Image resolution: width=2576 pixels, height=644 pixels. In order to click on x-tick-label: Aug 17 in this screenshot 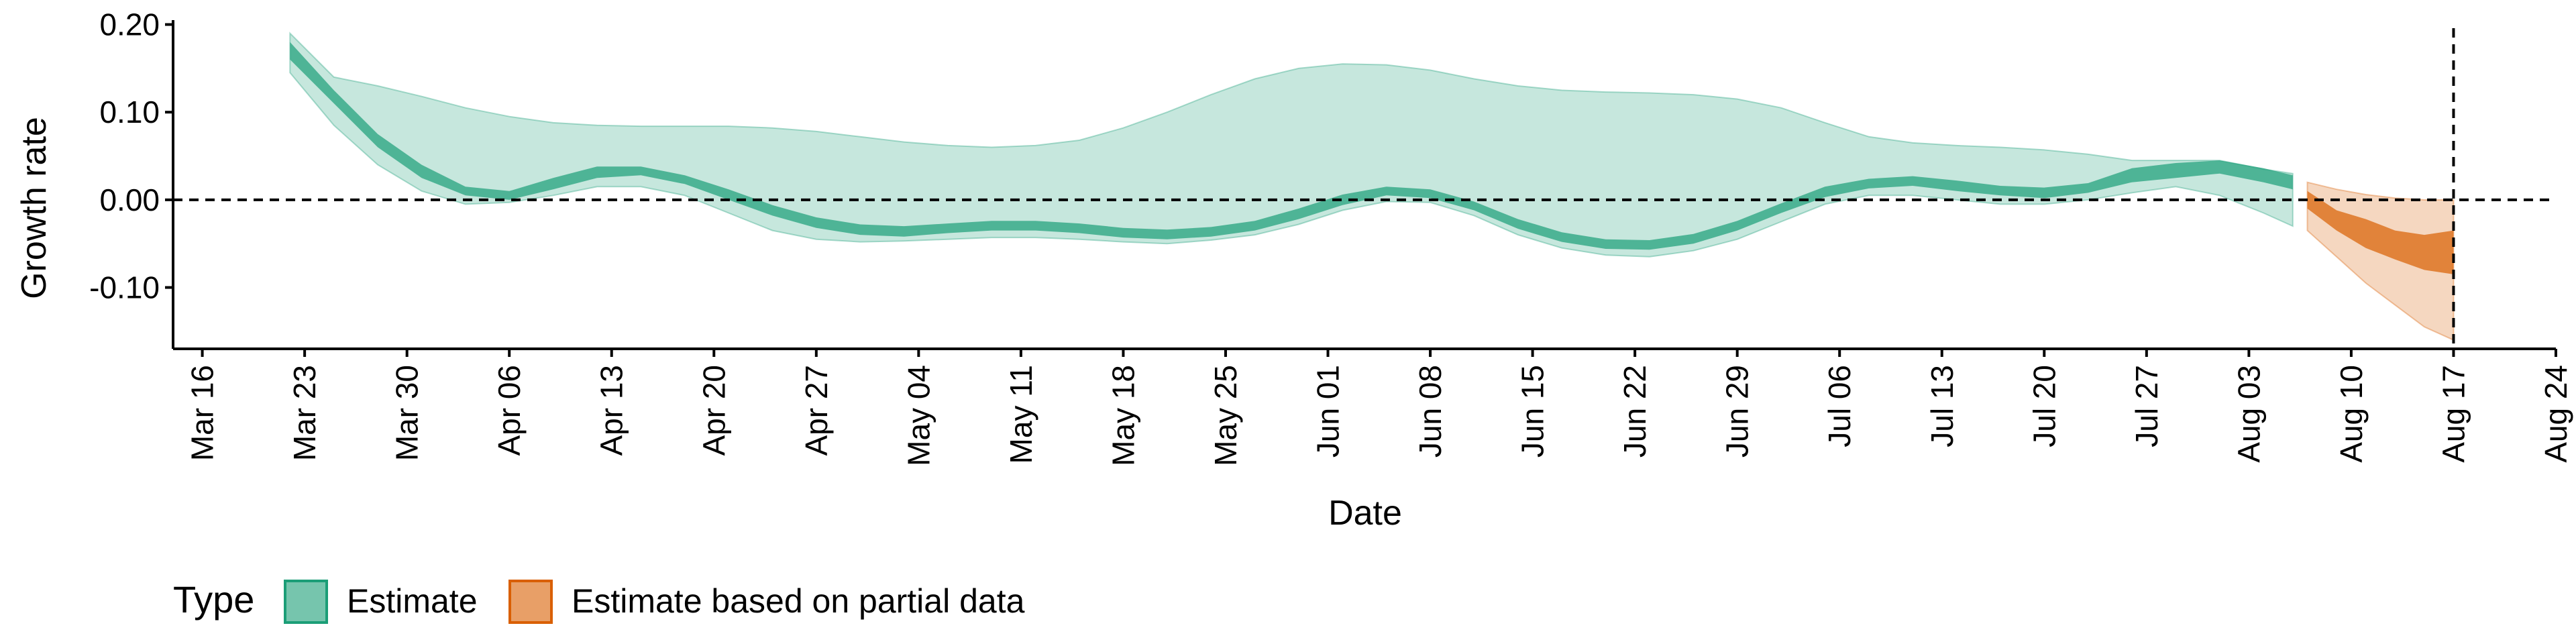, I will do `click(2453, 414)`.